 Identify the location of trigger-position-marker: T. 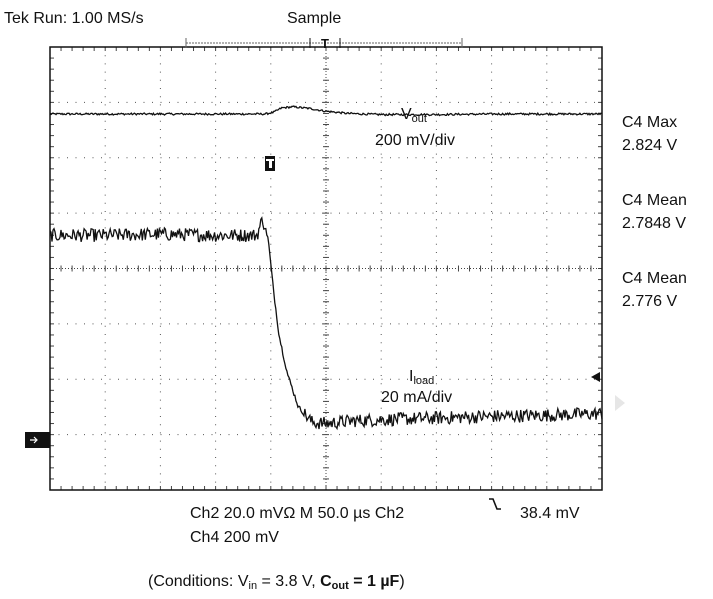
(325, 43).